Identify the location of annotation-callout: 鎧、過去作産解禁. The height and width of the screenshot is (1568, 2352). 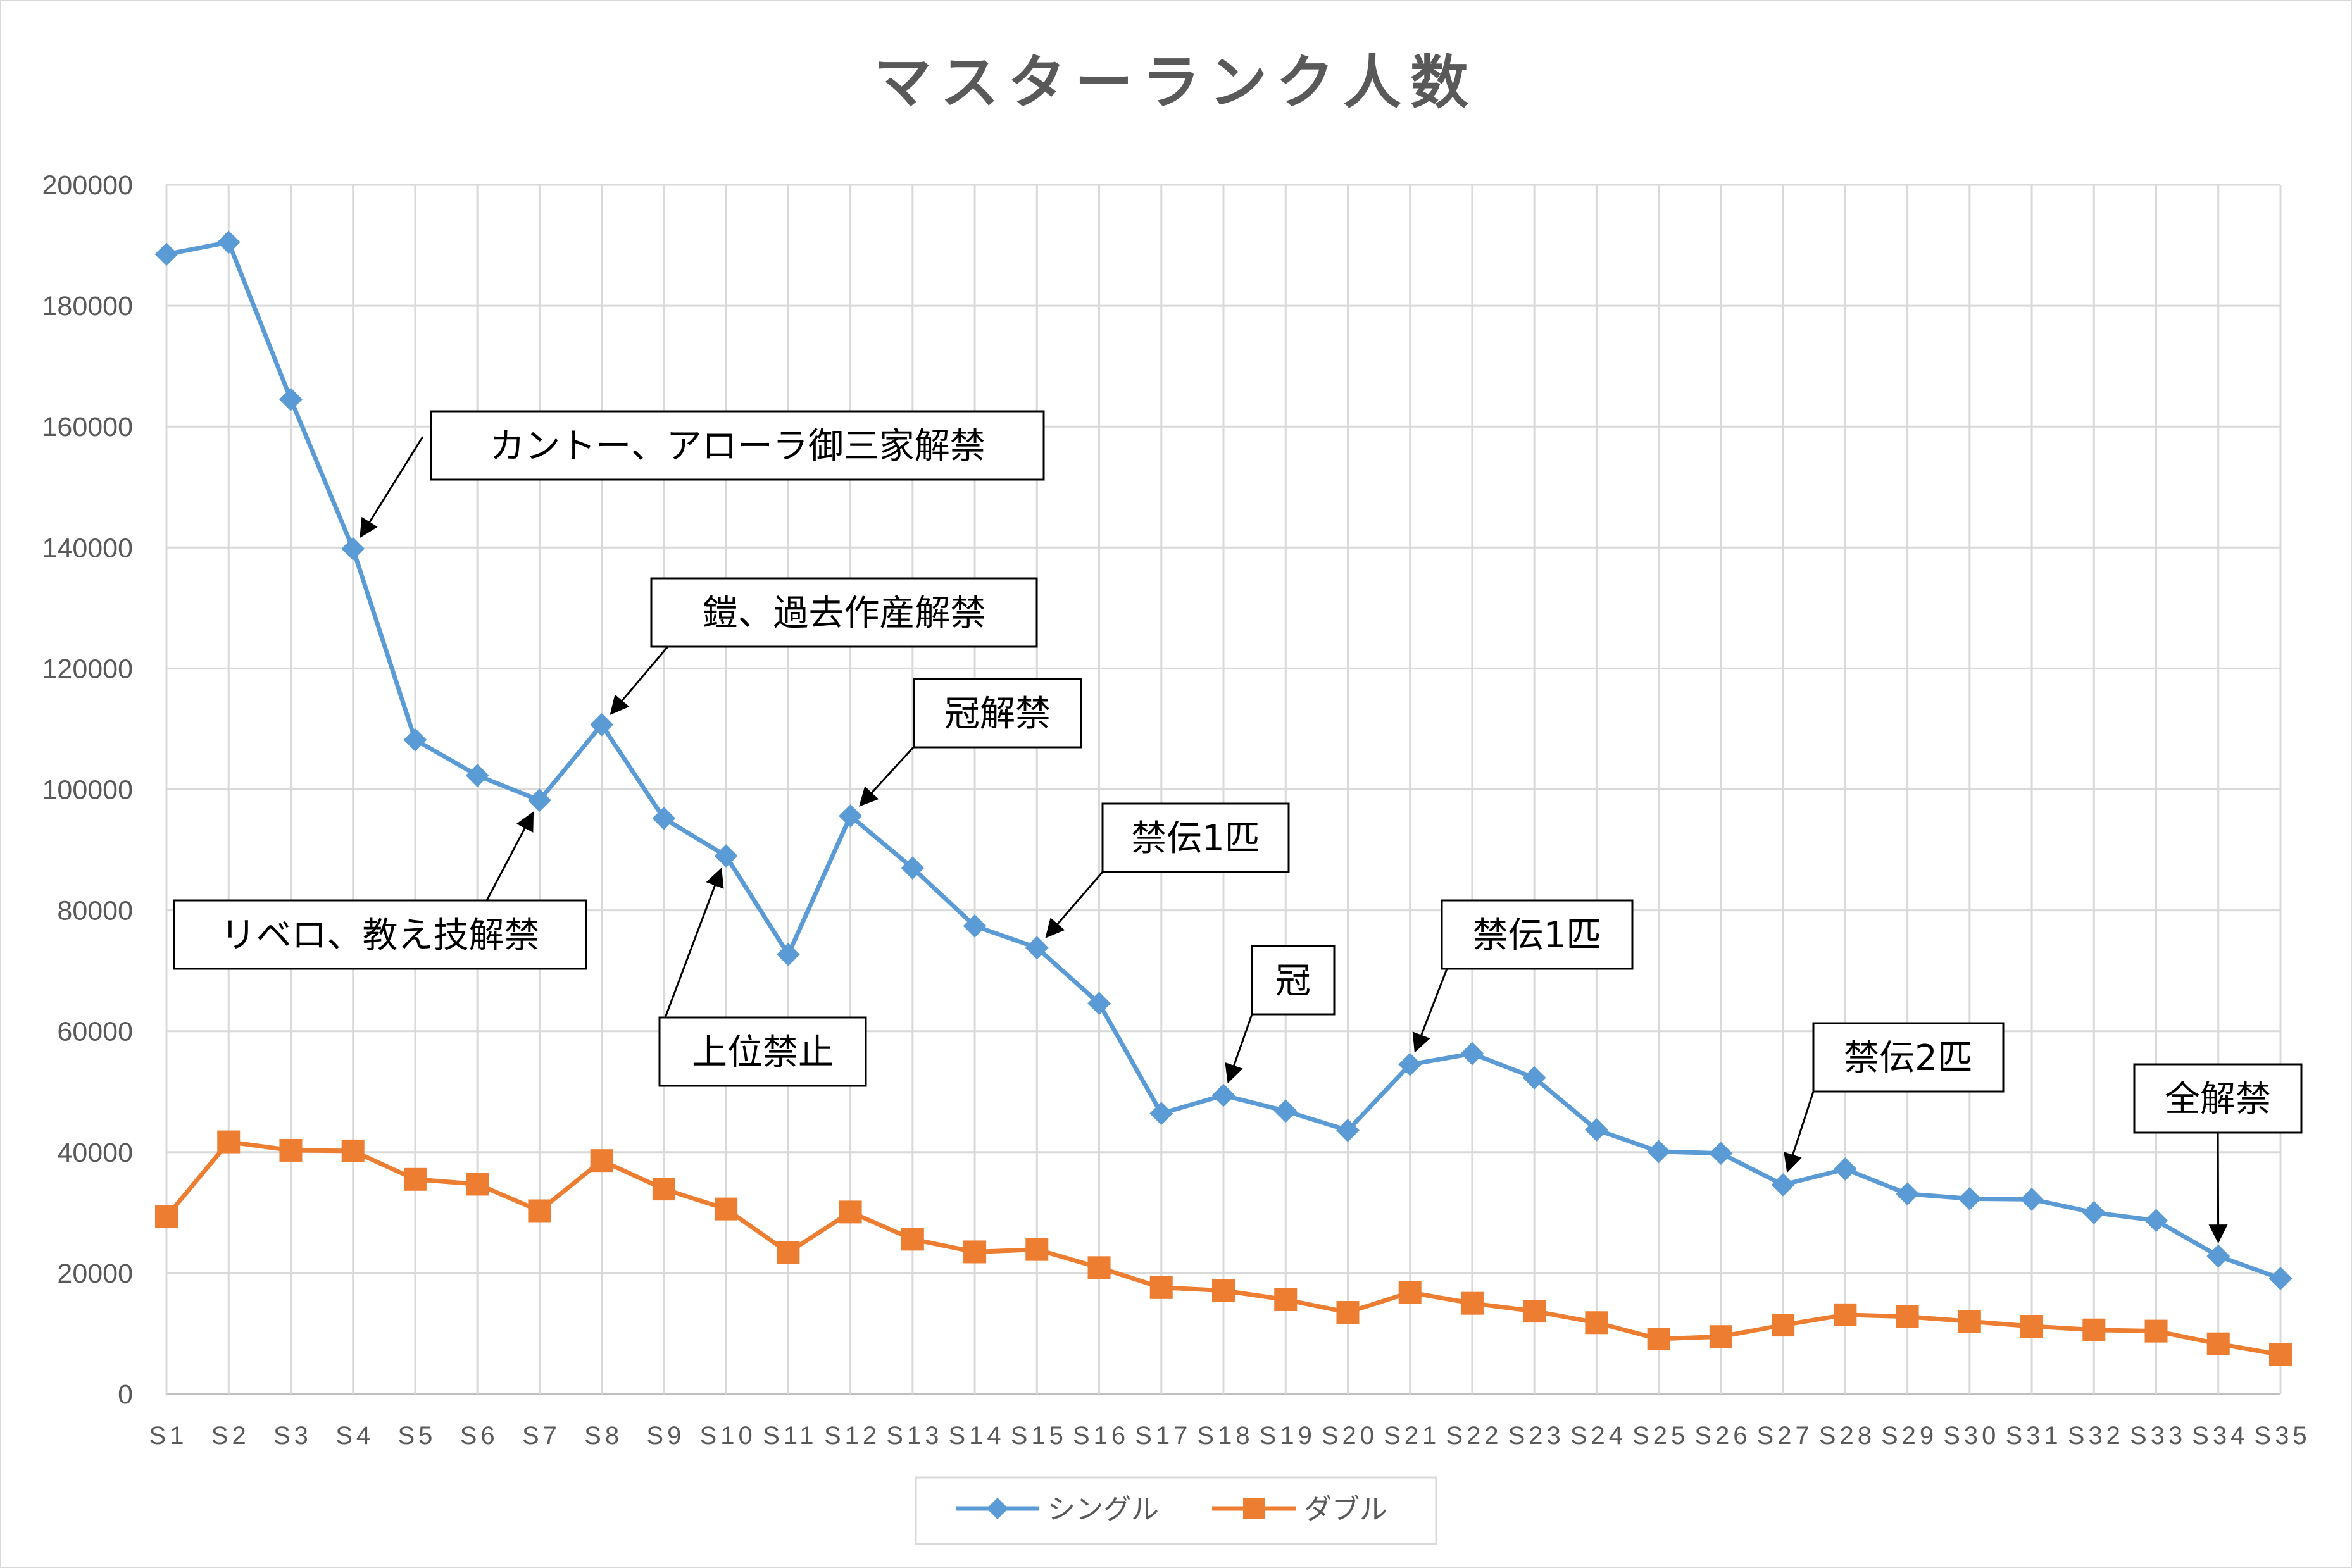
(824, 646).